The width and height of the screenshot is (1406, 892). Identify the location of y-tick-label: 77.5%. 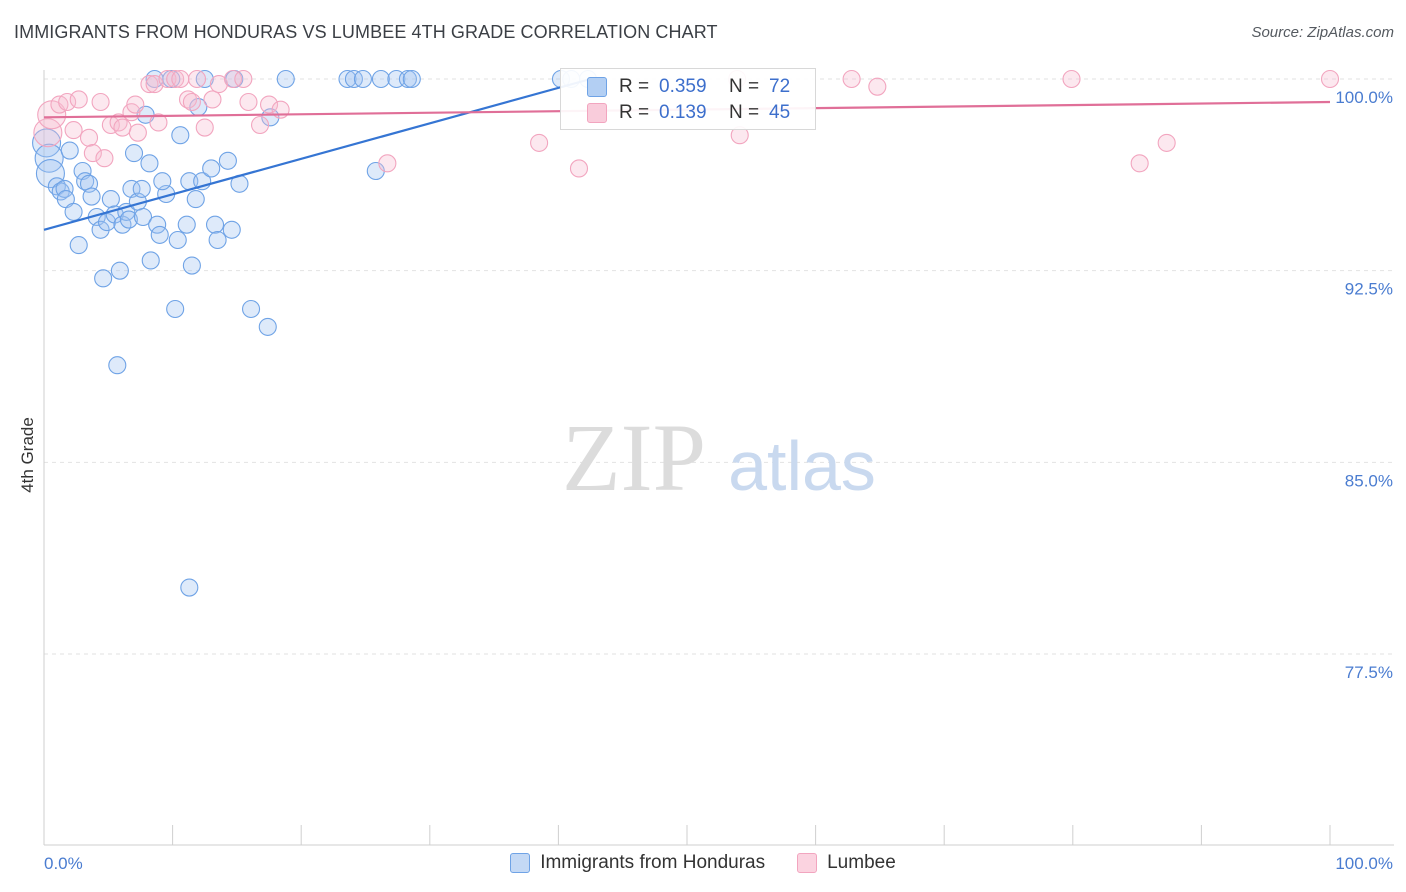
(1369, 672).